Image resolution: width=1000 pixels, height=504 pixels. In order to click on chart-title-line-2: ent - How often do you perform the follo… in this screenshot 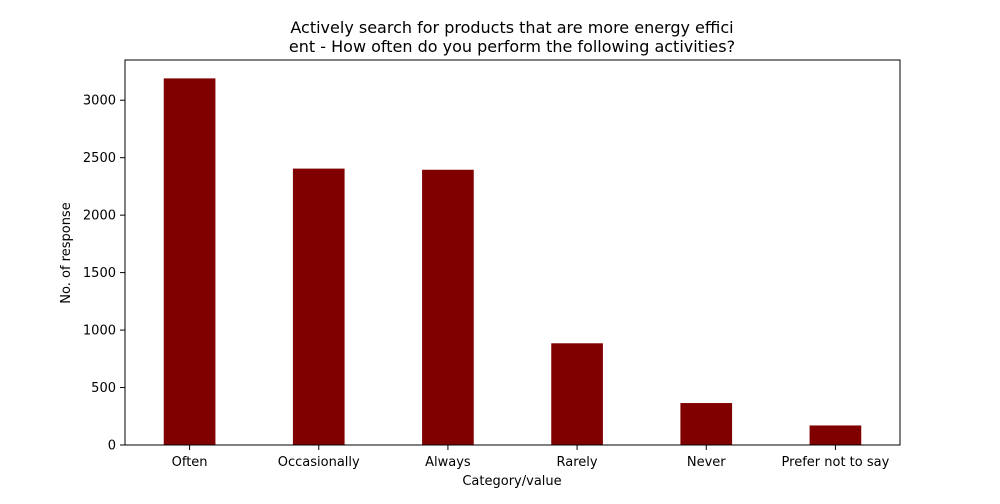, I will do `click(512, 46)`.